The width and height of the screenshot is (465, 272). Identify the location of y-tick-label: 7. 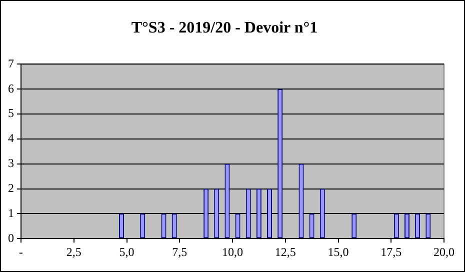
(11, 63).